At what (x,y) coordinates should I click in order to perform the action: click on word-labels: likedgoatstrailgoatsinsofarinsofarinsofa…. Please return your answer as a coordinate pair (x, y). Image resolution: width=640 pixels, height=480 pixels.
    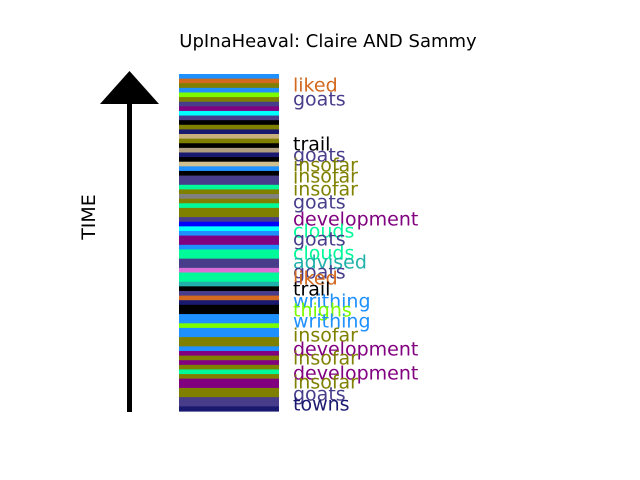
    Looking at the image, I should click on (355, 245).